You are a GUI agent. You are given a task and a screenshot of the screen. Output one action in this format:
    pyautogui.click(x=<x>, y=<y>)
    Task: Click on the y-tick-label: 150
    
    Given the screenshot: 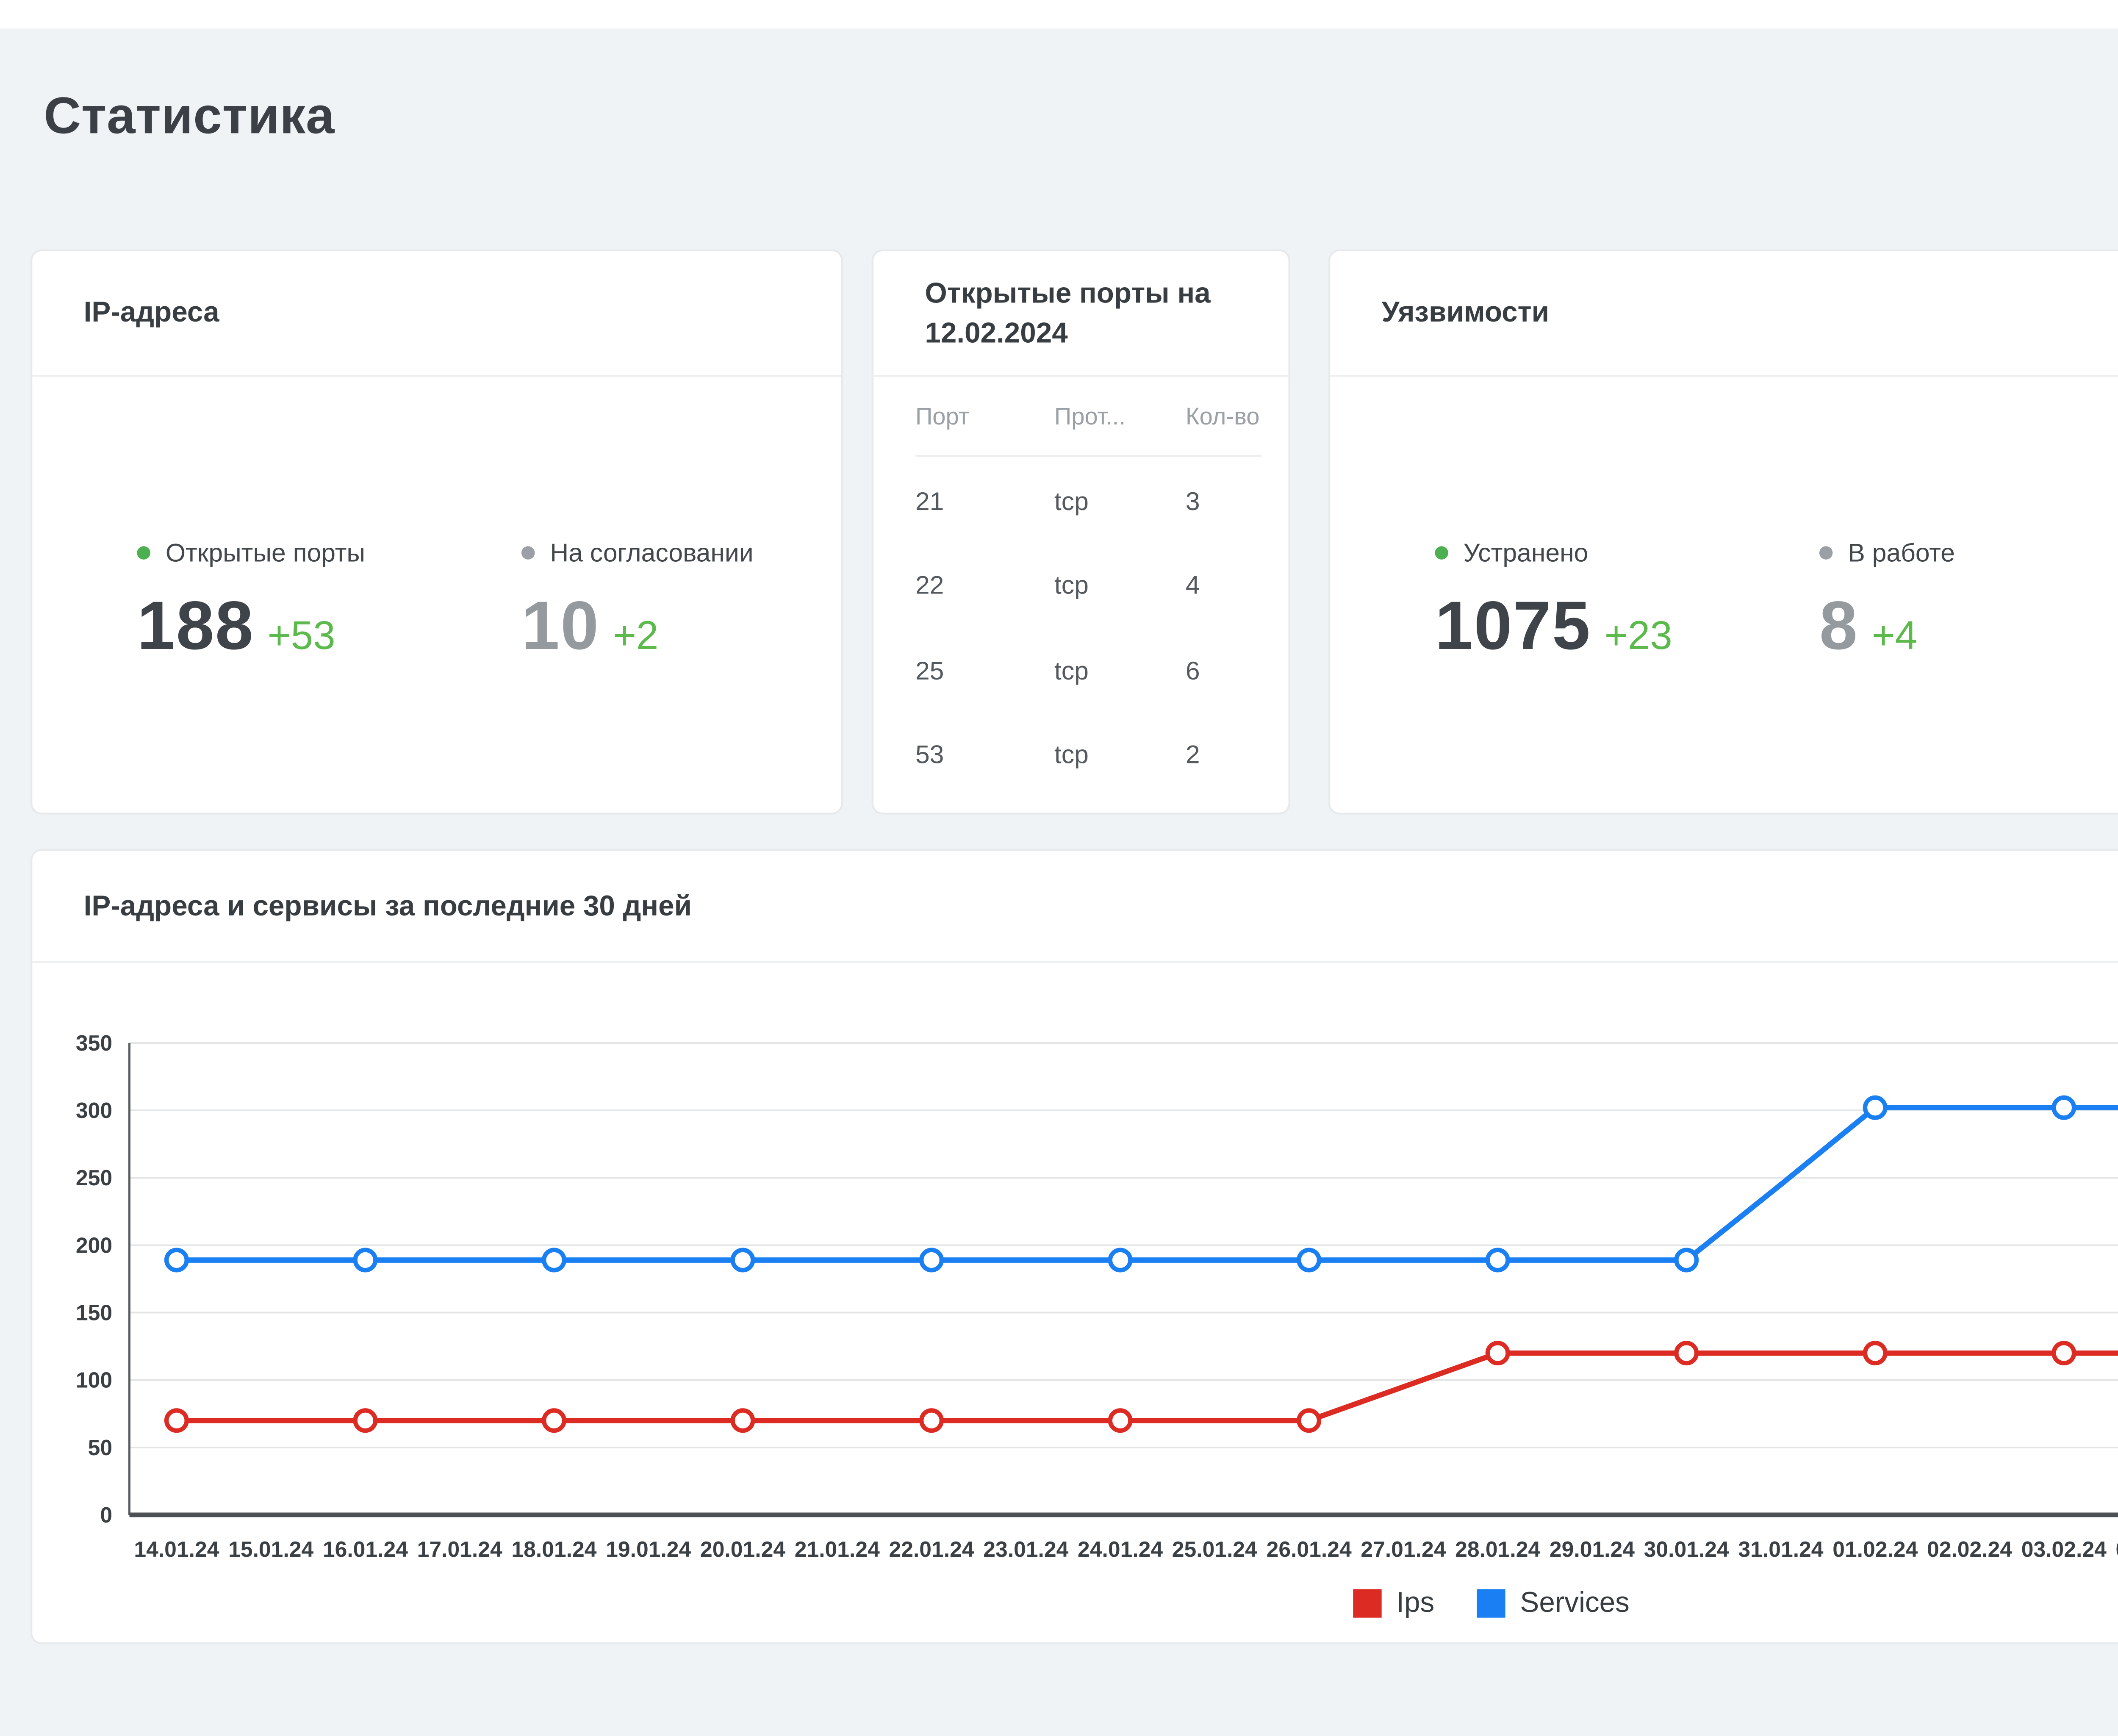 What is the action you would take?
    pyautogui.click(x=94, y=1313)
    